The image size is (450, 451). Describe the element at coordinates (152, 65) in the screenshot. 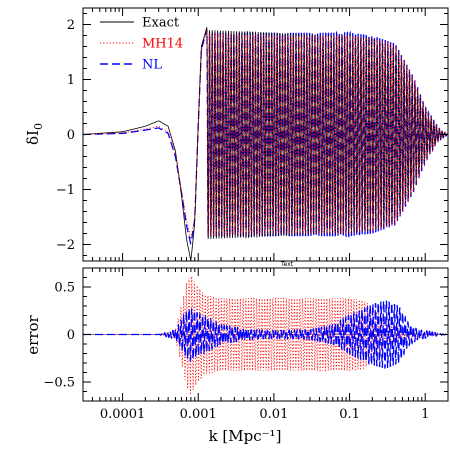

I see `legend-label-nl: NL` at that location.